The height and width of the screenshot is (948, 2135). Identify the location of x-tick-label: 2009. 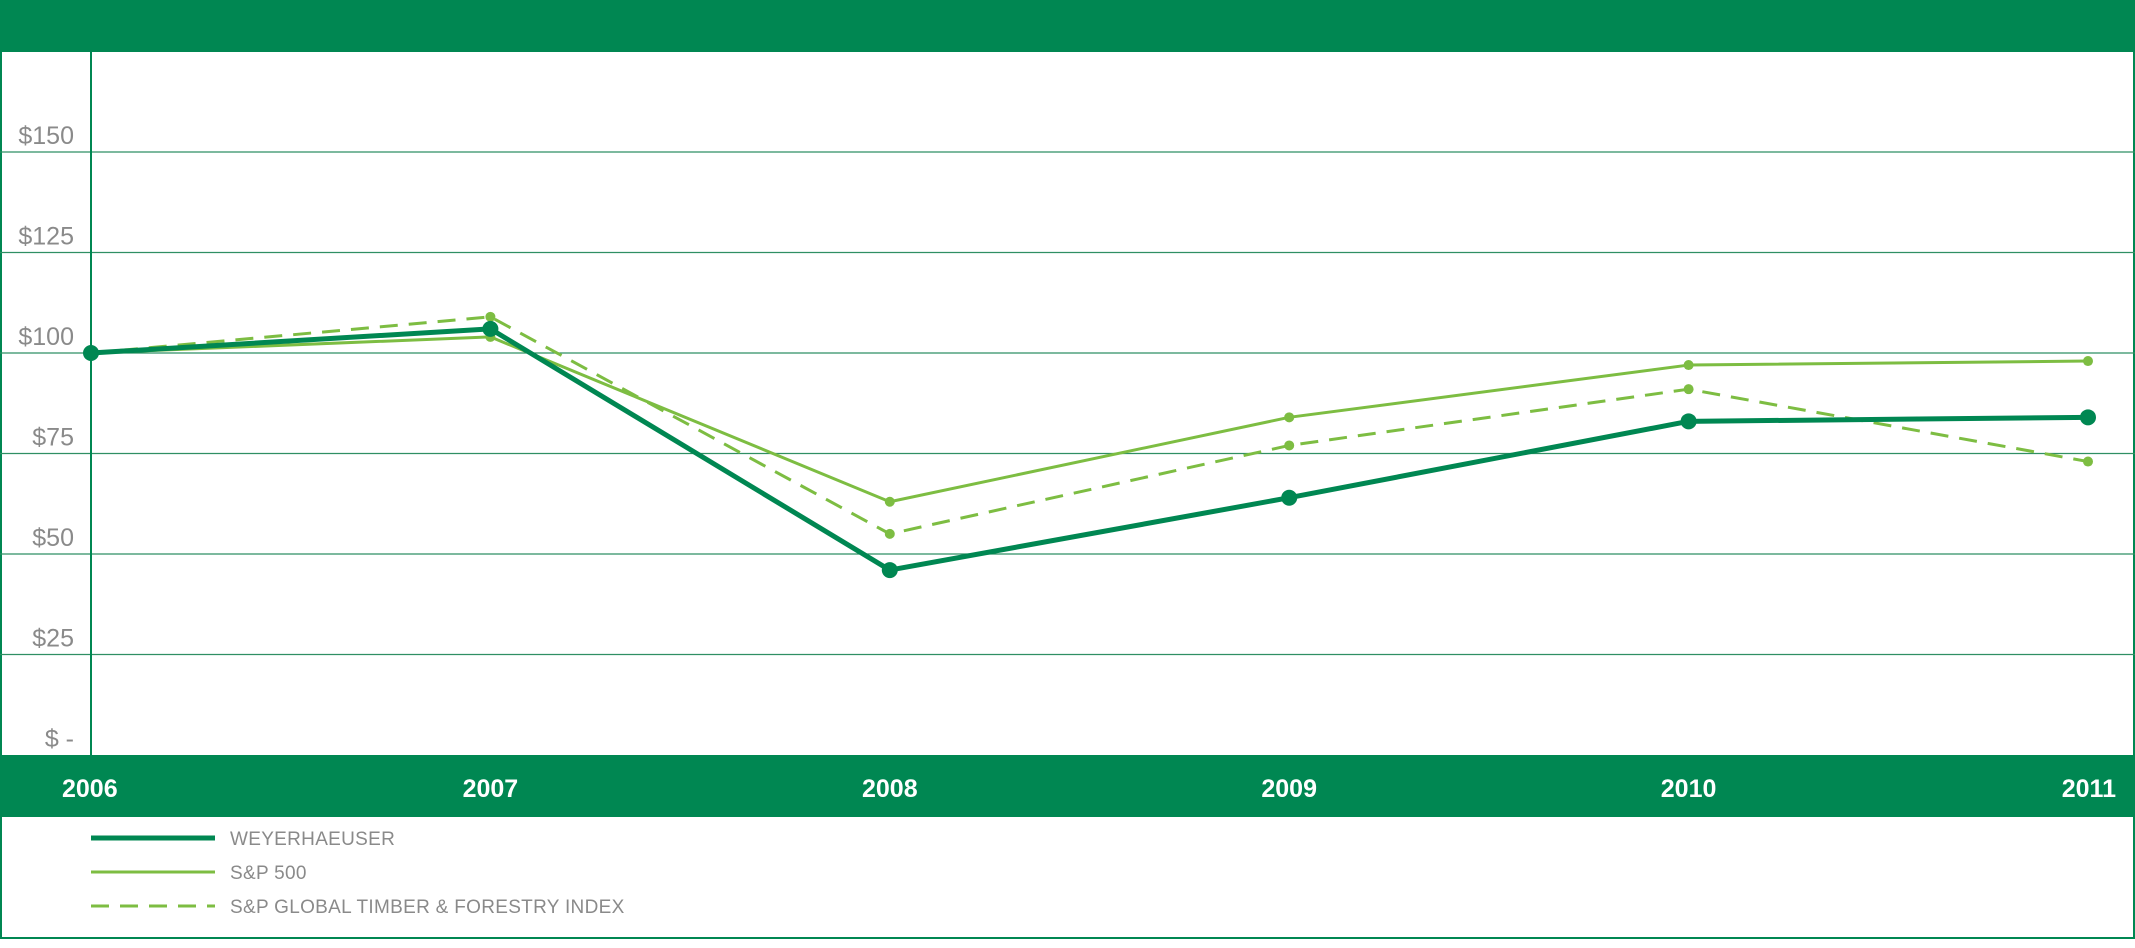
(1289, 789).